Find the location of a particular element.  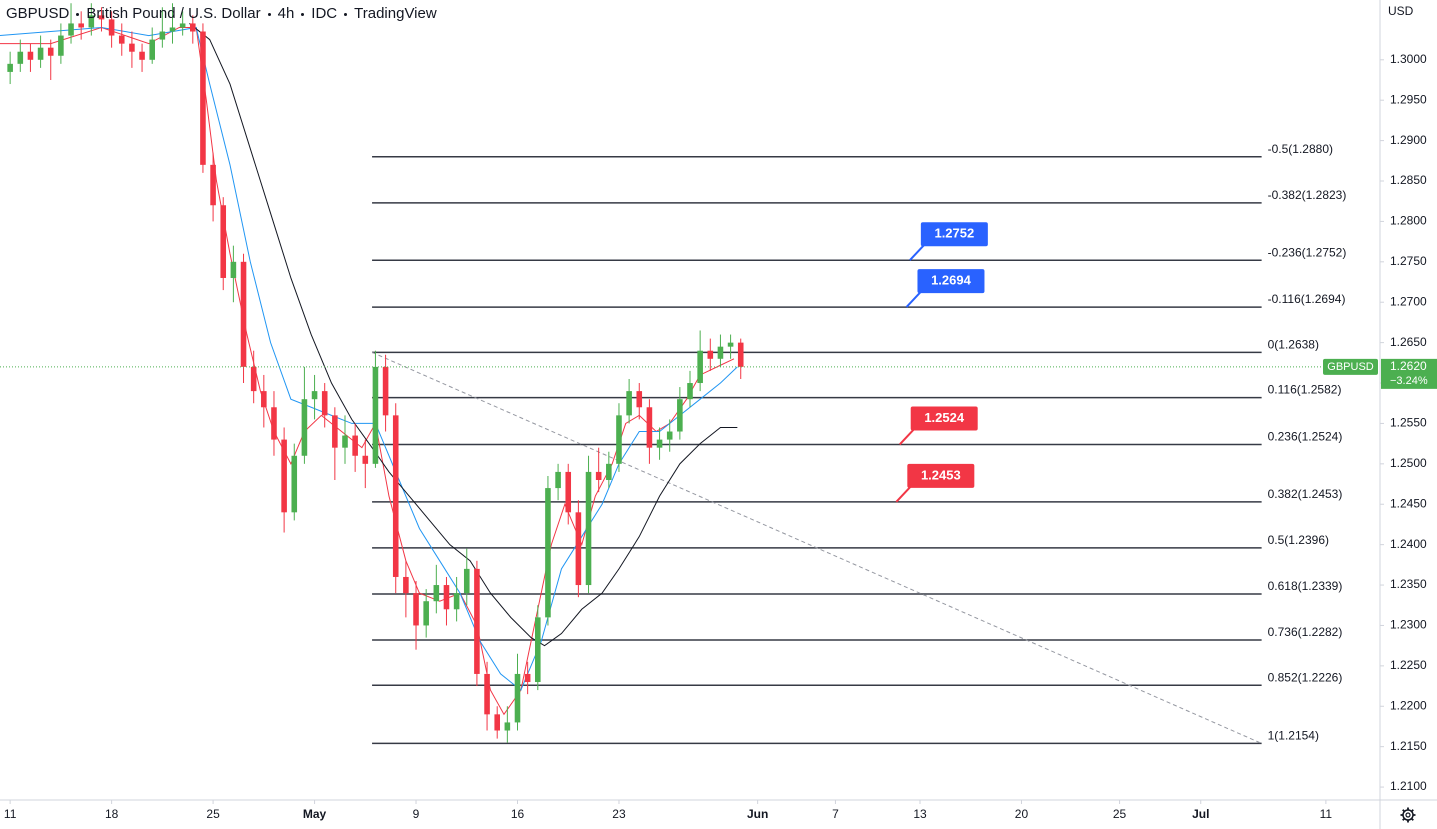

y-tick-label: 1.2500 is located at coordinates (1408, 463).